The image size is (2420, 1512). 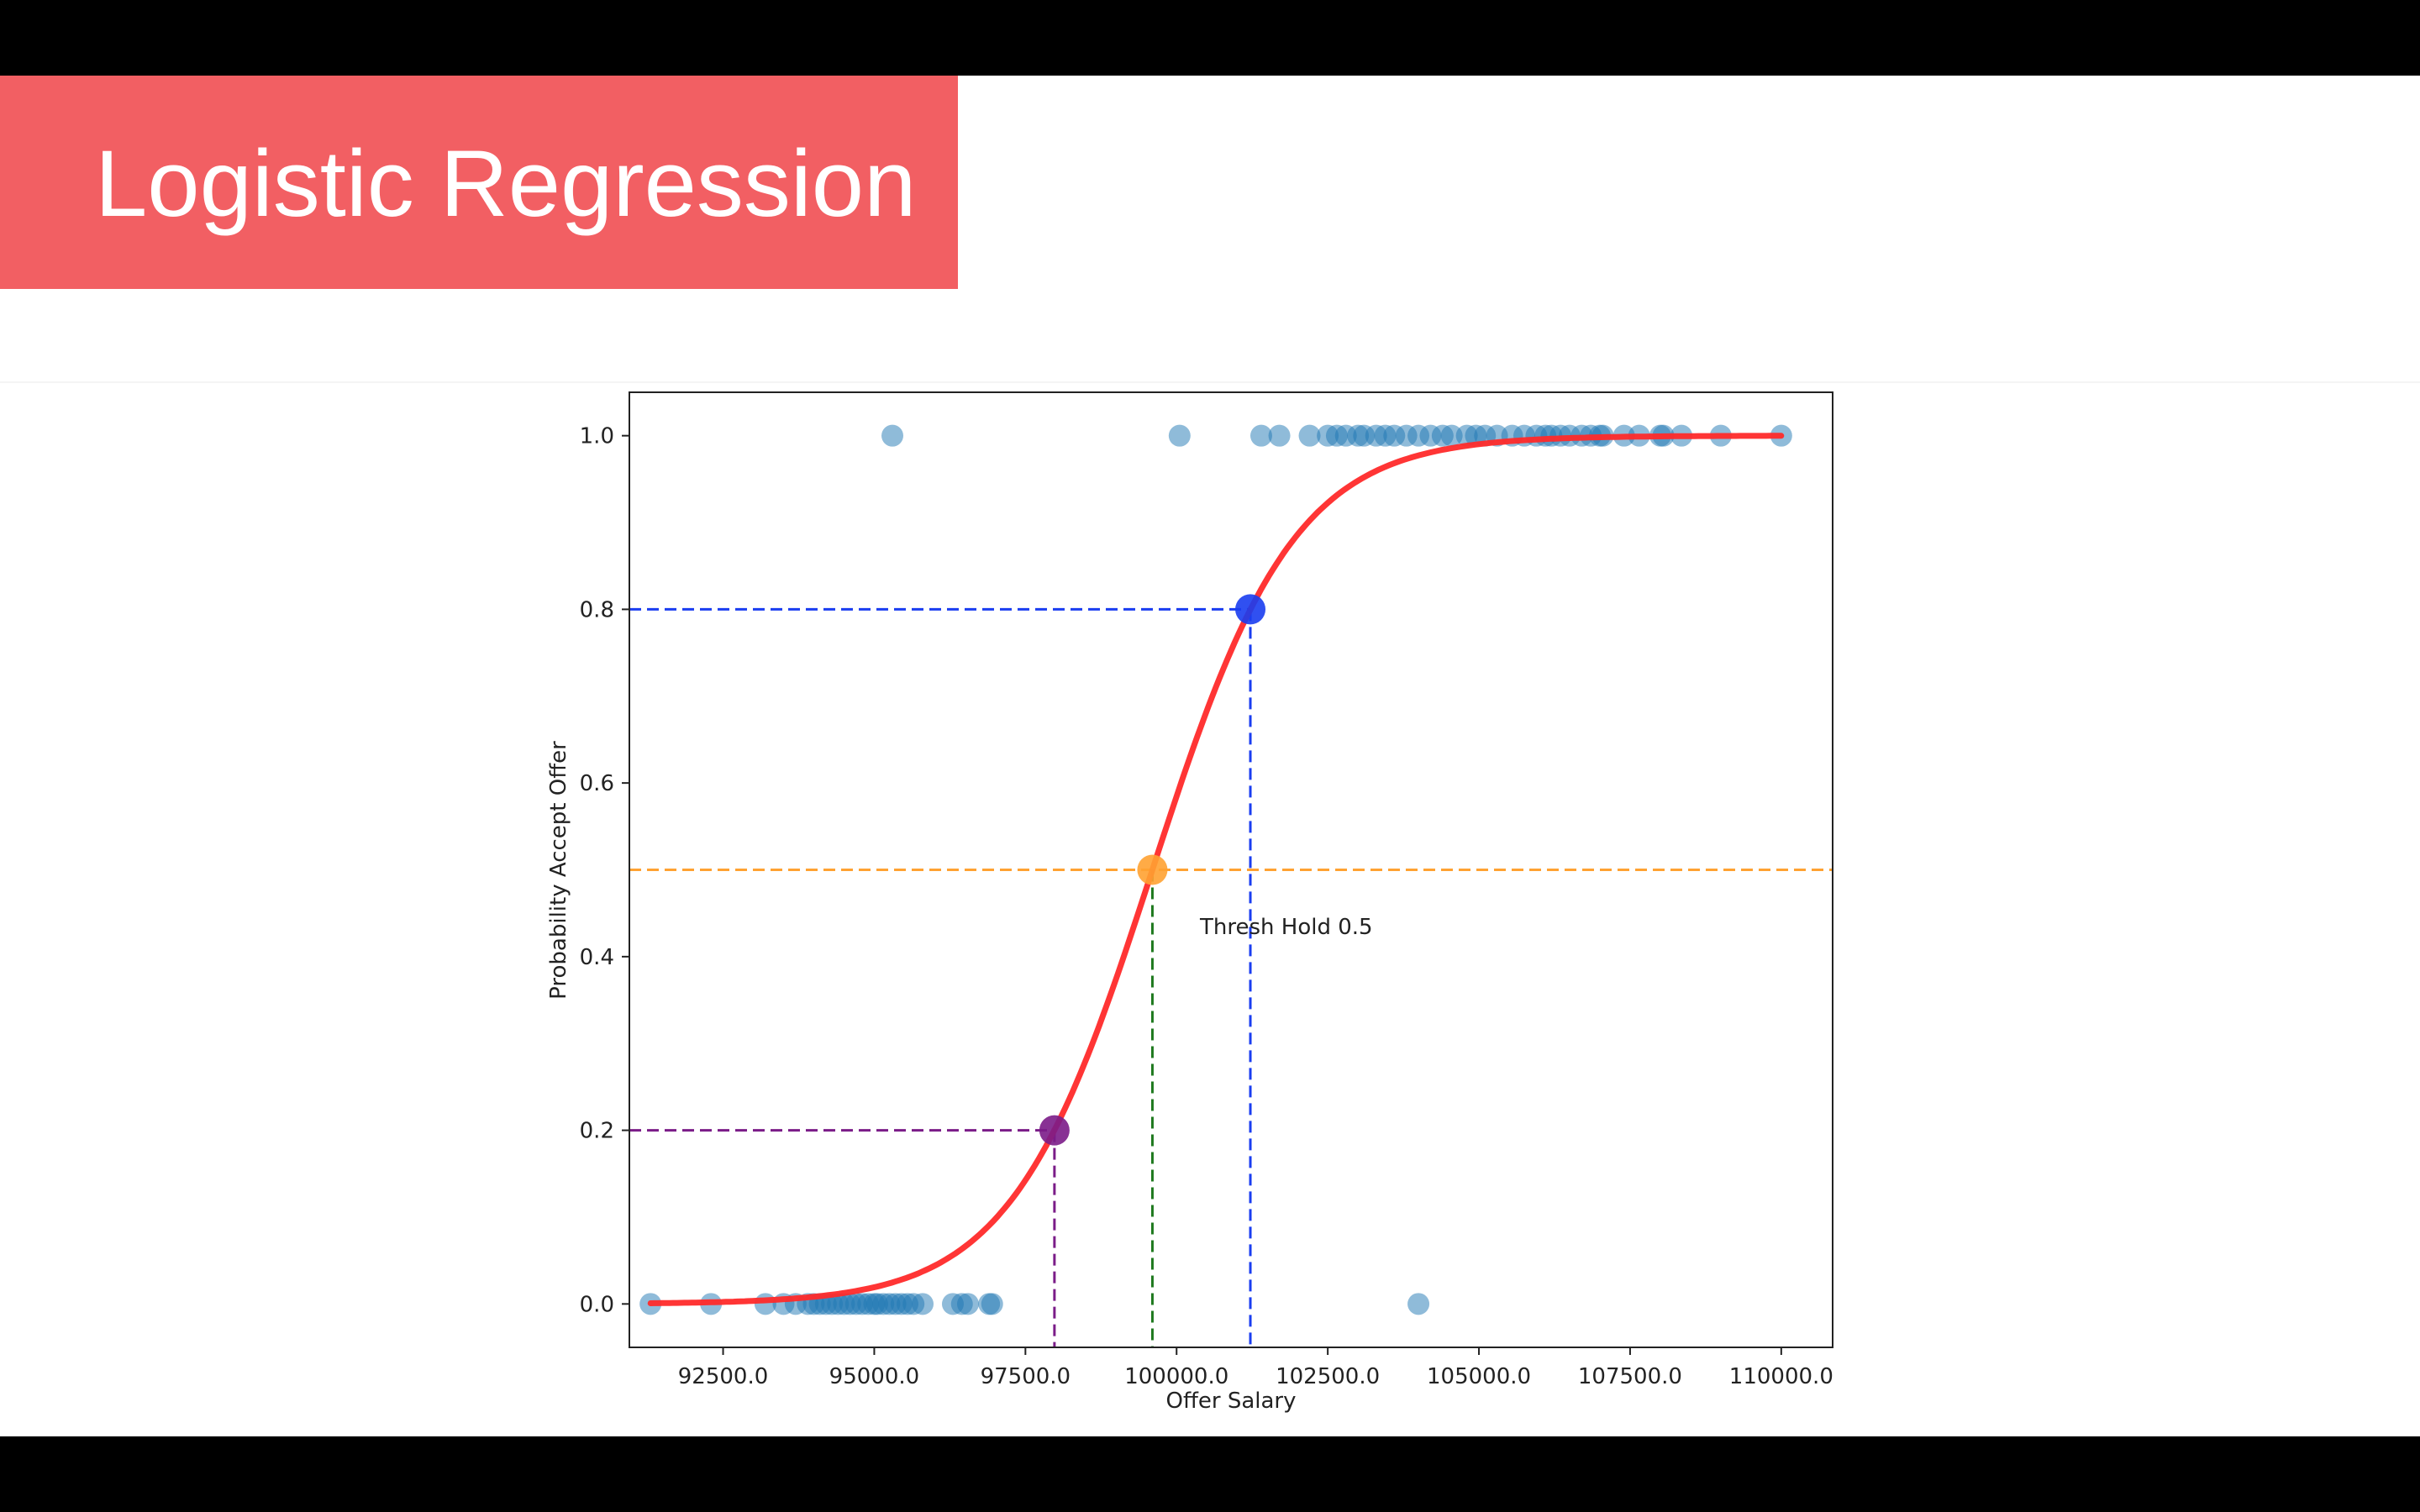 I want to click on threshold-point, so click(x=1152, y=869).